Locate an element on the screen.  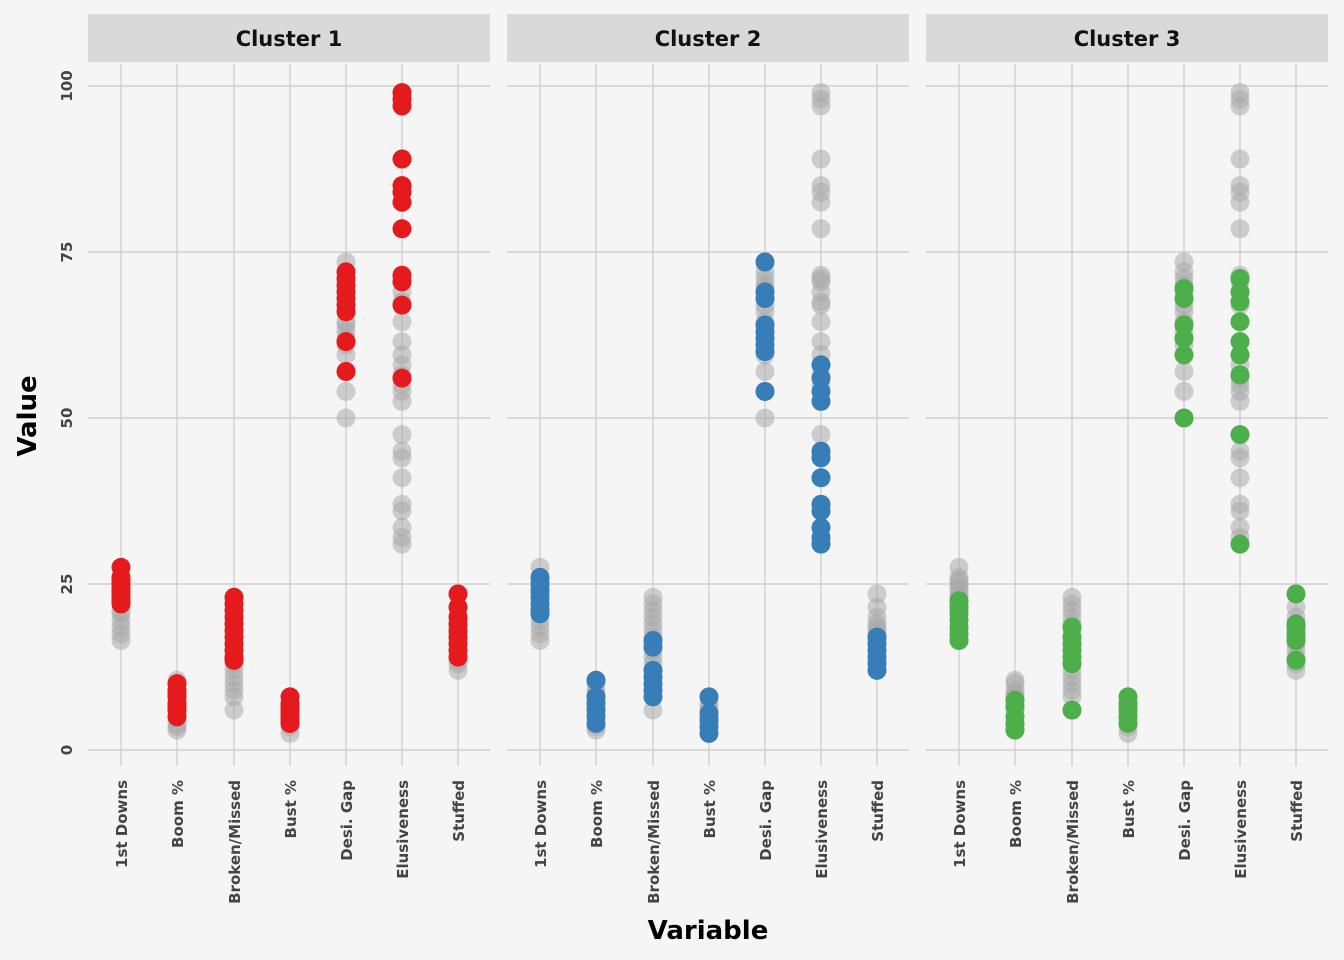
facet-strip: Cluster 2 is located at coordinates (708, 38).